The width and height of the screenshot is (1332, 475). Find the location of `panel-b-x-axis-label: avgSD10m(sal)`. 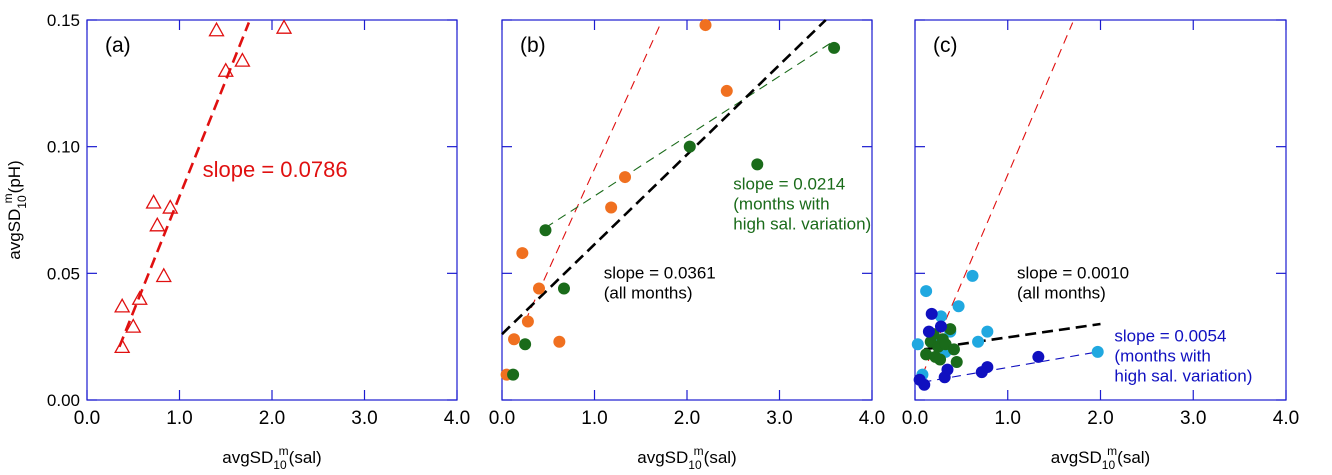

panel-b-x-axis-label: avgSD10m(sal) is located at coordinates (686, 458).